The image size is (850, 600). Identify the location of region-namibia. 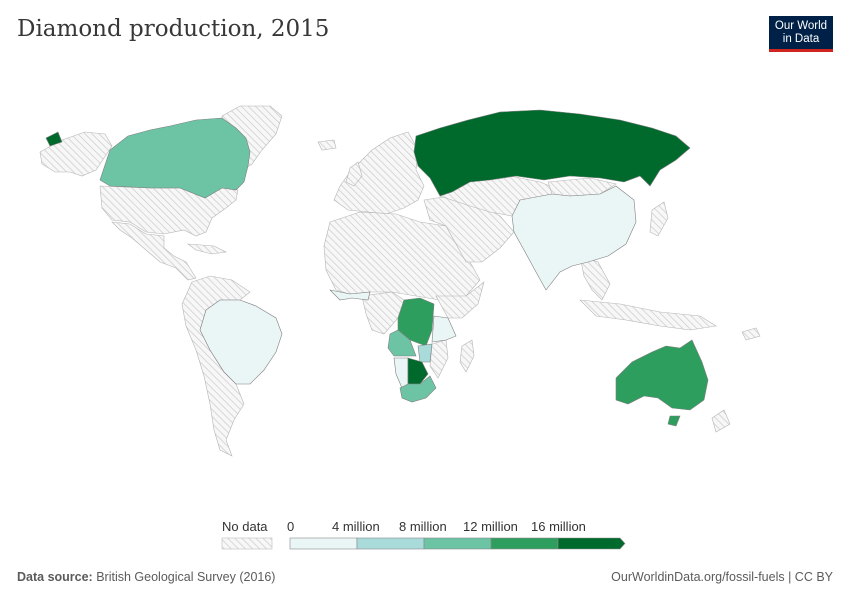
(401, 373).